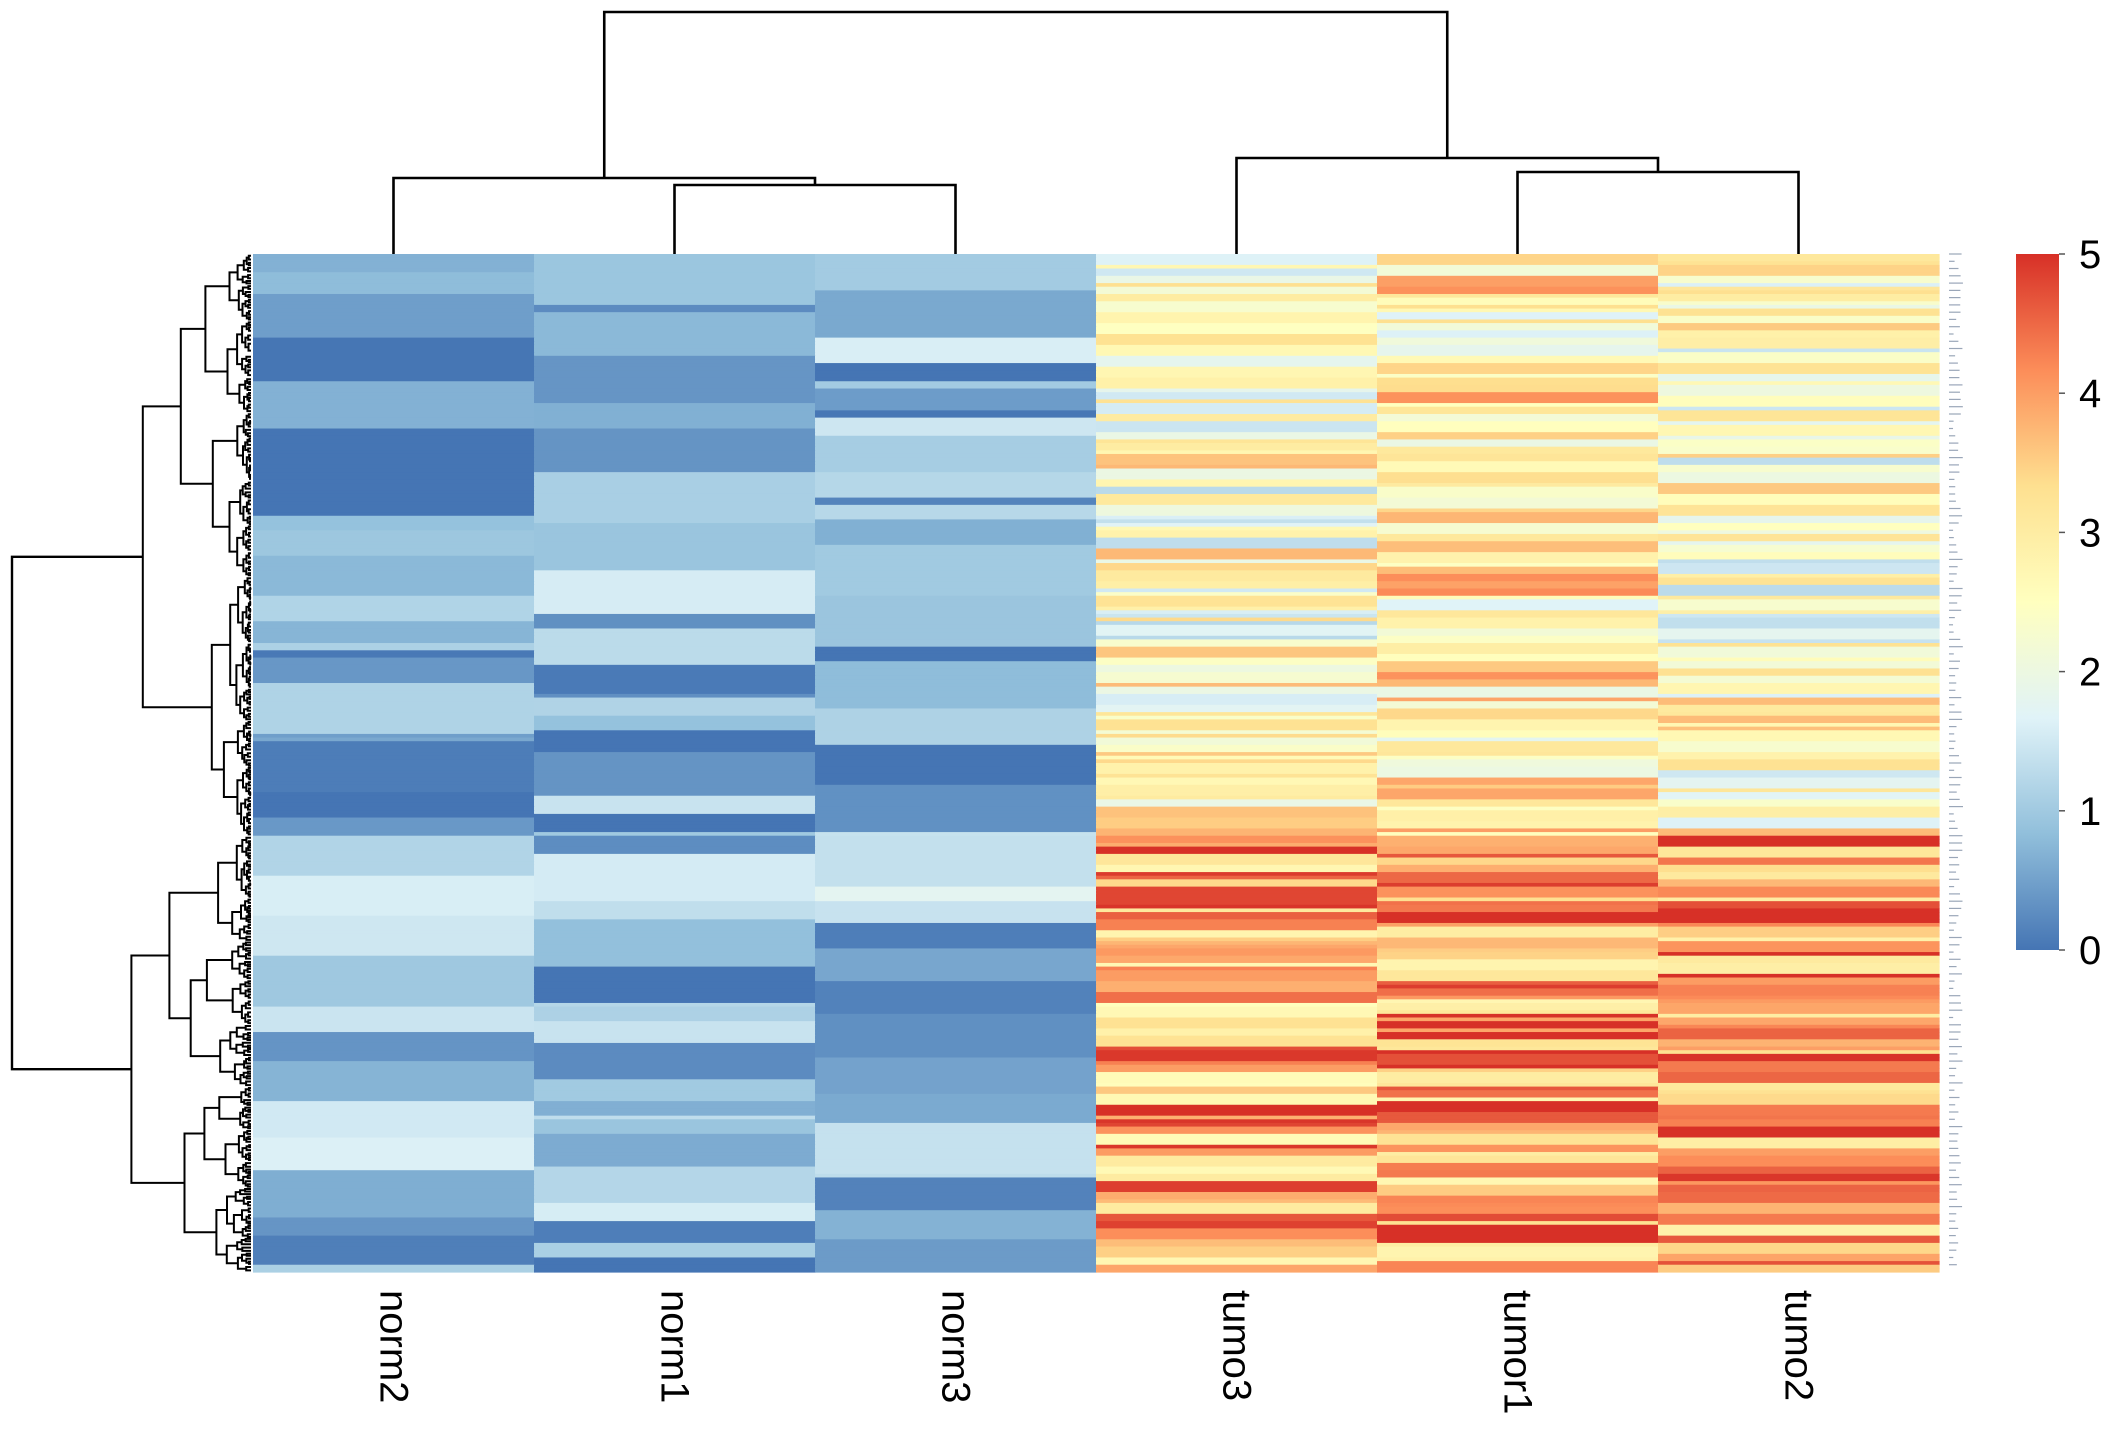 This screenshot has width=2120, height=1440. What do you see at coordinates (1518, 1352) in the screenshot?
I see `column-label-tumor1: tumor1` at bounding box center [1518, 1352].